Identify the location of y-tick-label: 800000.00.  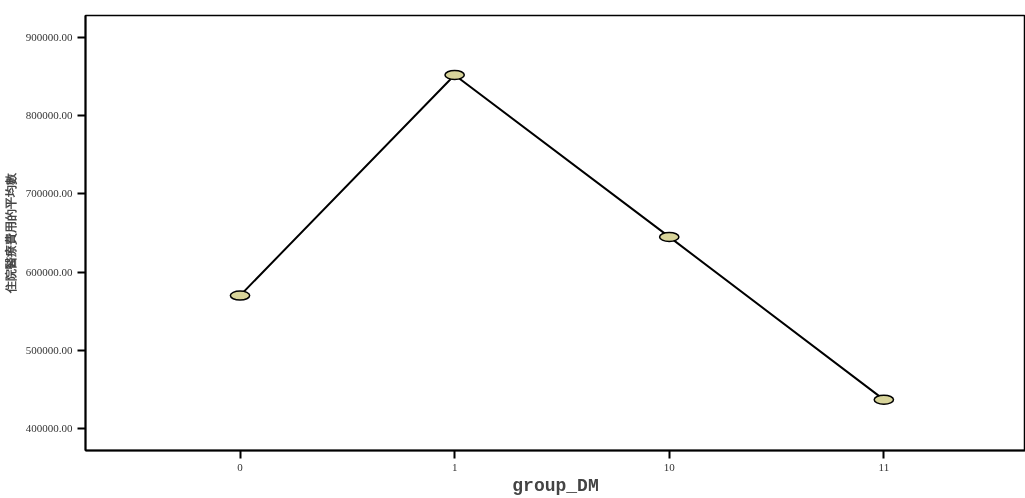
(49, 115).